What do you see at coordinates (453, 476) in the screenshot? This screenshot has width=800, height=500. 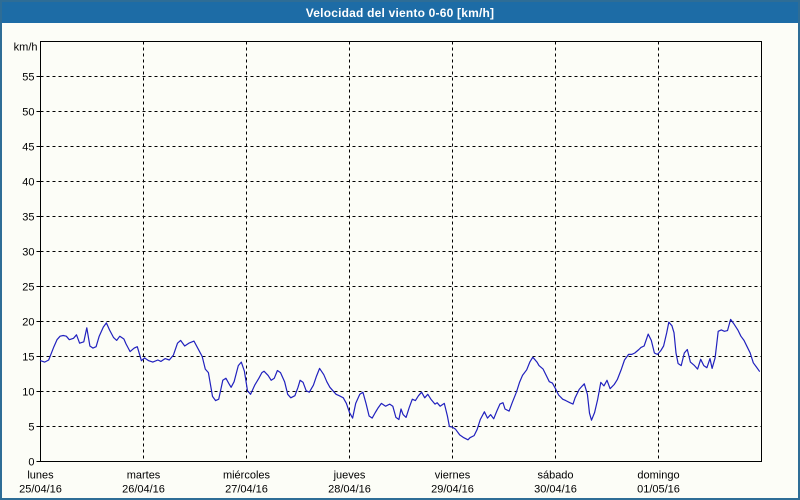 I see `x-day-label: viernes` at bounding box center [453, 476].